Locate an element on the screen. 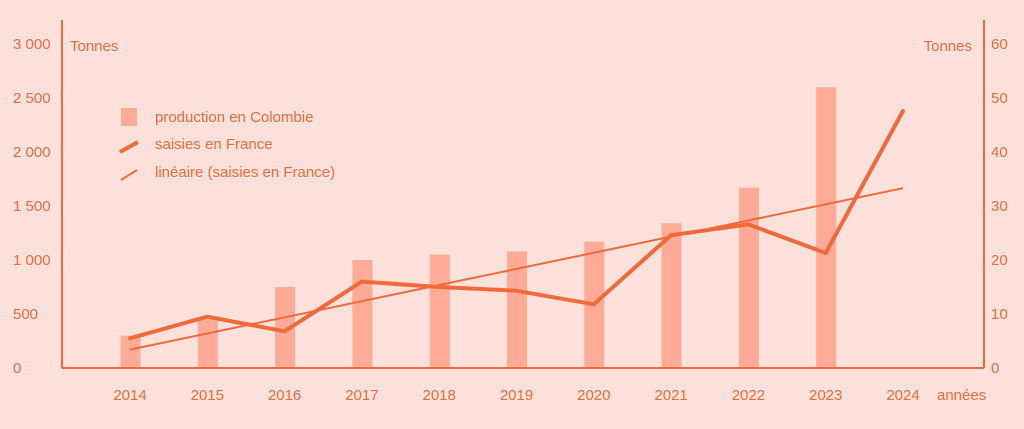 Image resolution: width=1024 pixels, height=429 pixels. x-tick-label: 2019 is located at coordinates (516, 395).